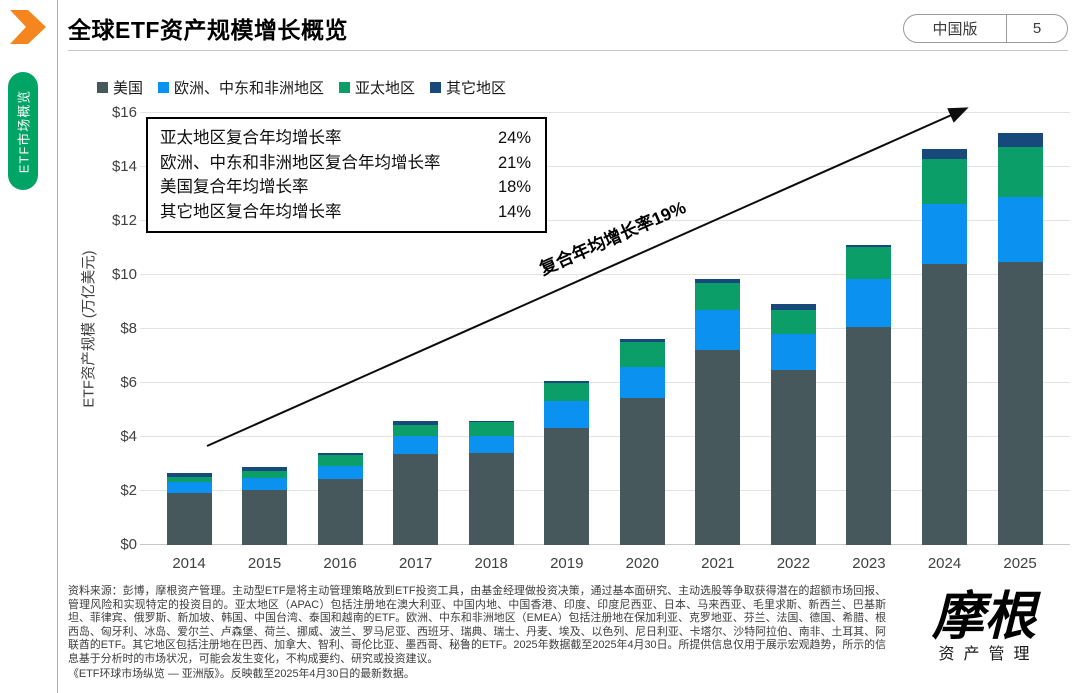 This screenshot has width=1080, height=693. I want to click on x-axis-label: 2014, so click(189, 563).